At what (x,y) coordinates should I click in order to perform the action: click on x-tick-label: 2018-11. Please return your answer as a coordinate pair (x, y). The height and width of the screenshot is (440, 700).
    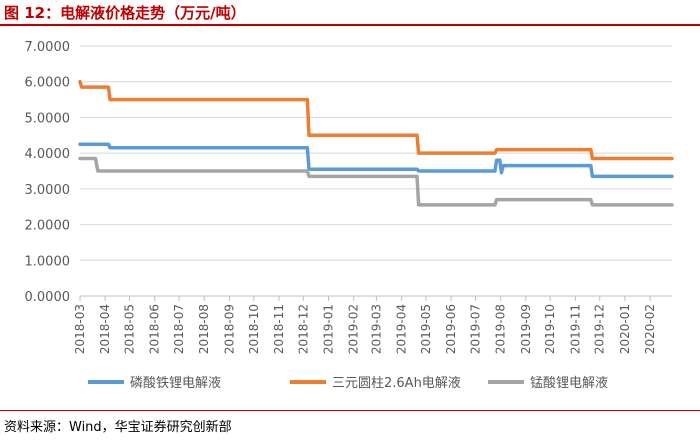
    Looking at the image, I should click on (279, 329).